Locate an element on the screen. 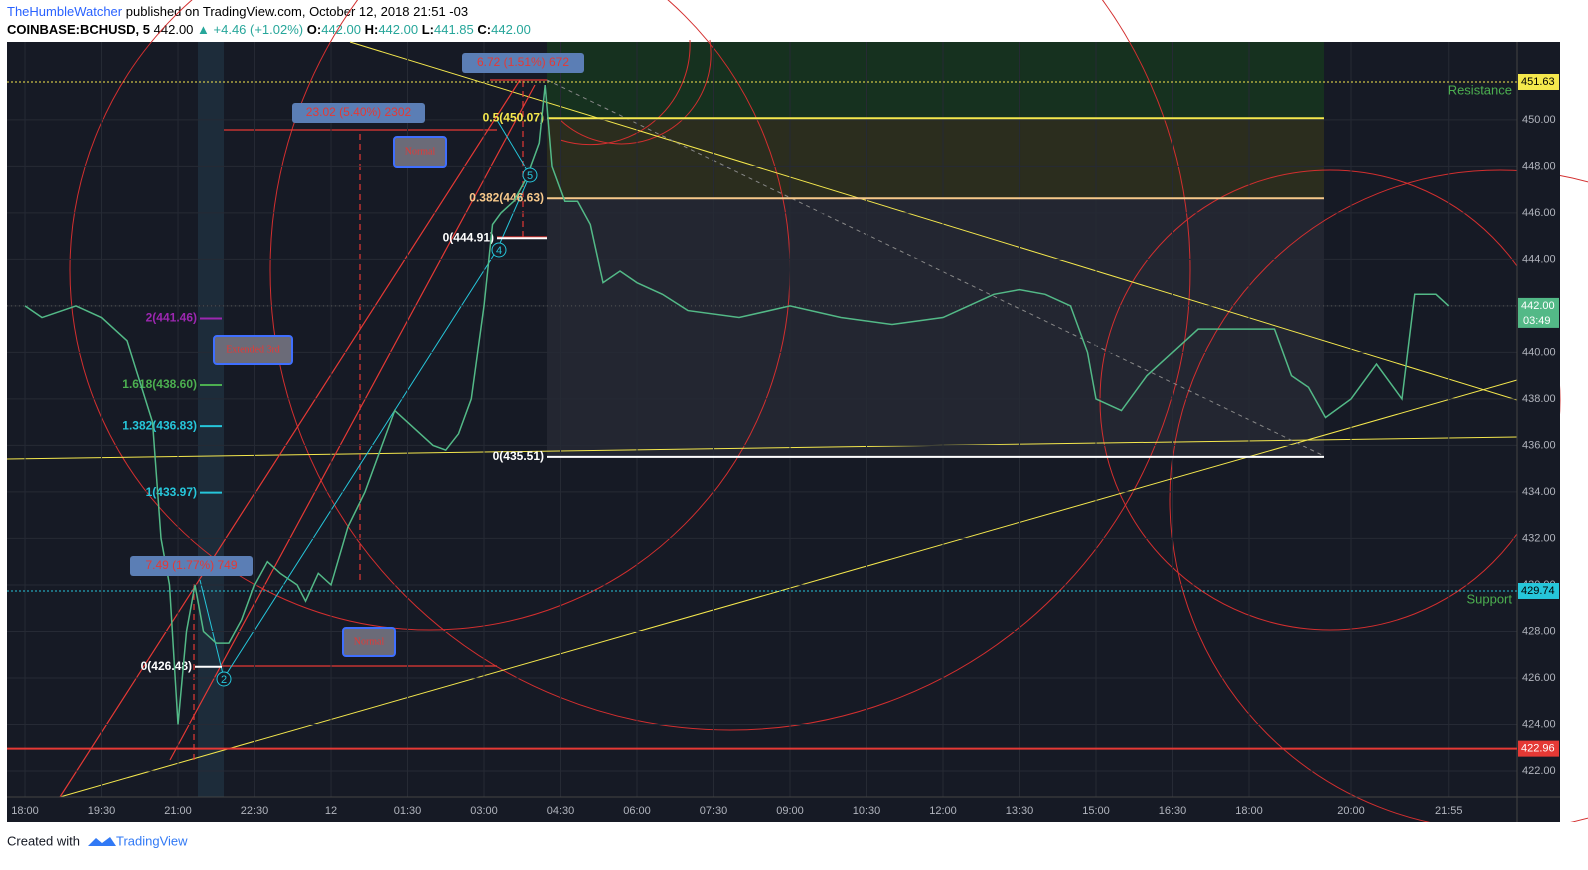  price: 442.00 is located at coordinates (173, 29).